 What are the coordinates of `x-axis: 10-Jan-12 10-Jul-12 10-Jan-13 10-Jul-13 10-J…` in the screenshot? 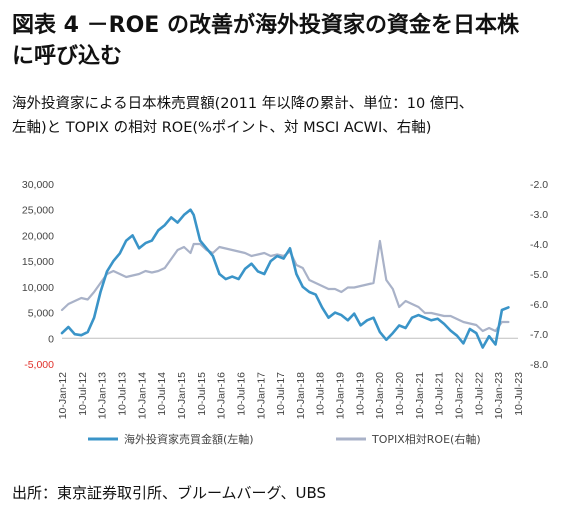 It's located at (291, 378).